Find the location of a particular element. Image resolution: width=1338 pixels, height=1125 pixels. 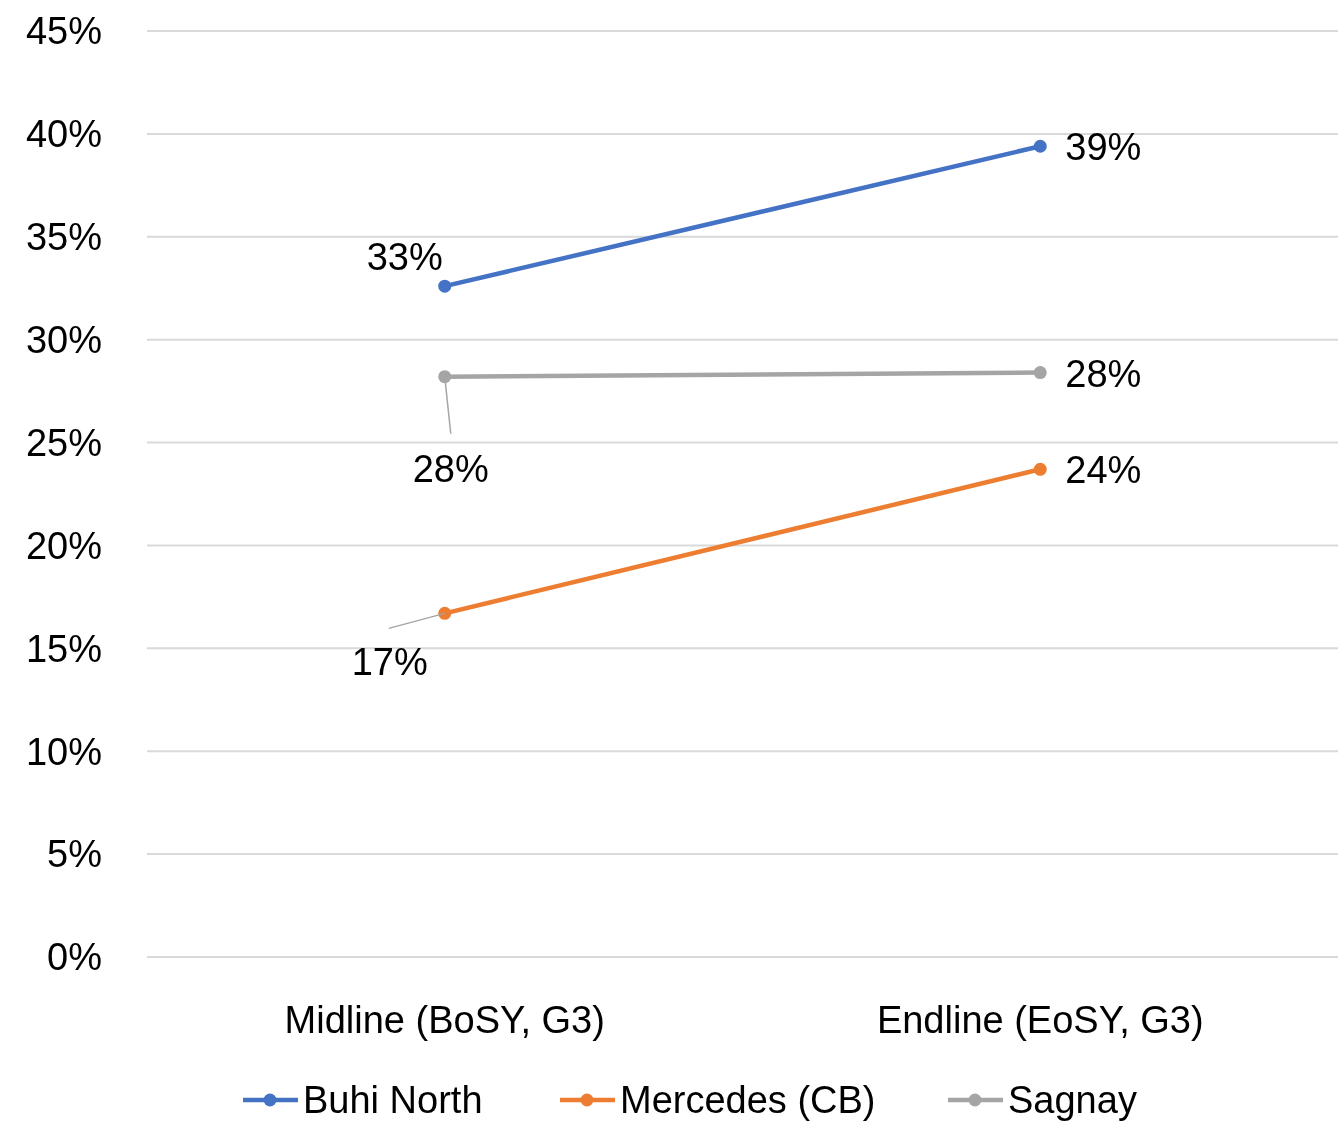

y-tick-label: 20% is located at coordinates (63, 545).